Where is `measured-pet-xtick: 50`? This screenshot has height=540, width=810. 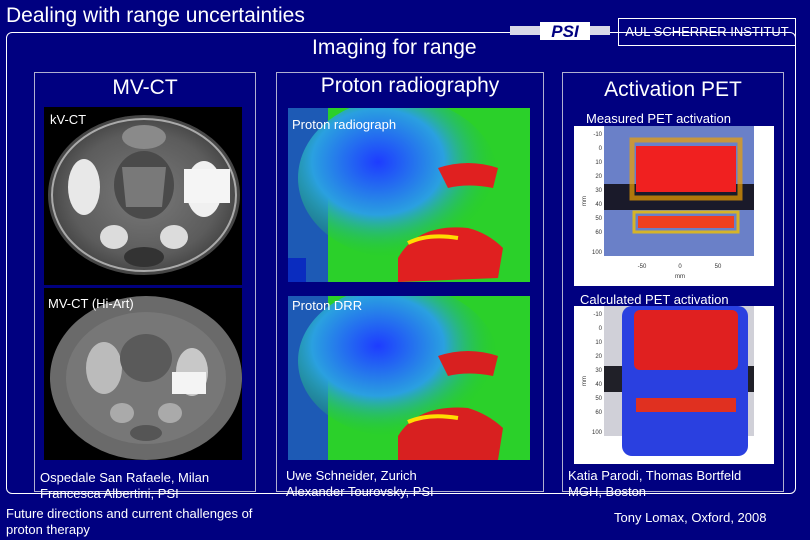 measured-pet-xtick: 50 is located at coordinates (718, 267).